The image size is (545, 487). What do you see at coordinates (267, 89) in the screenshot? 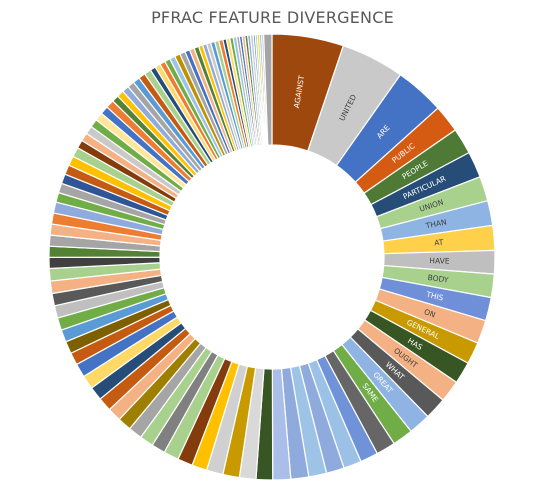
I see `donut-slice` at bounding box center [267, 89].